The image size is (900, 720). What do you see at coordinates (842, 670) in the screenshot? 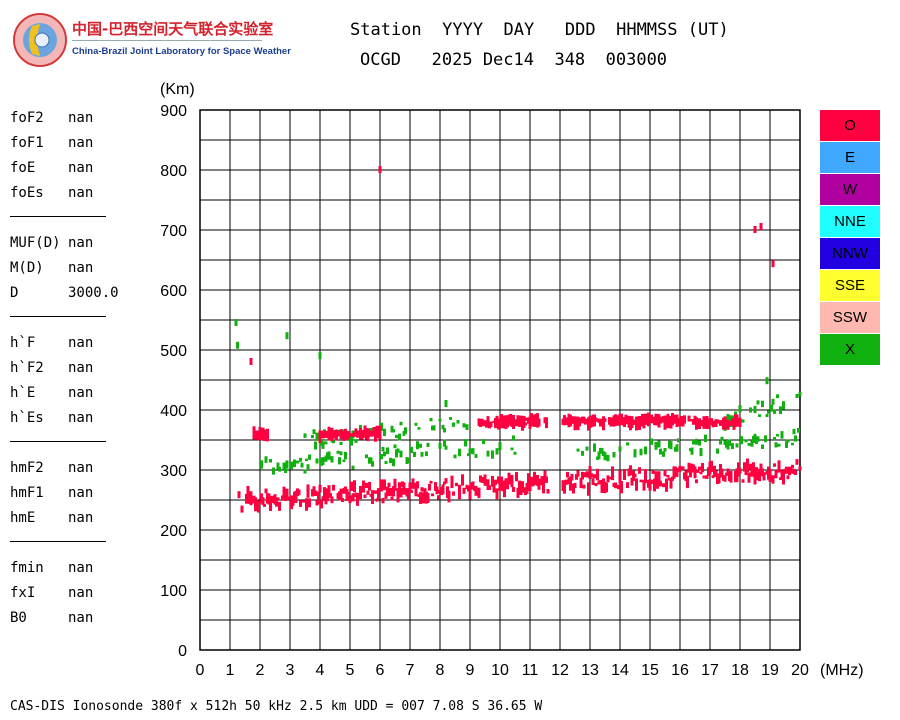
I see `x-axis-label: (MHz)` at bounding box center [842, 670].